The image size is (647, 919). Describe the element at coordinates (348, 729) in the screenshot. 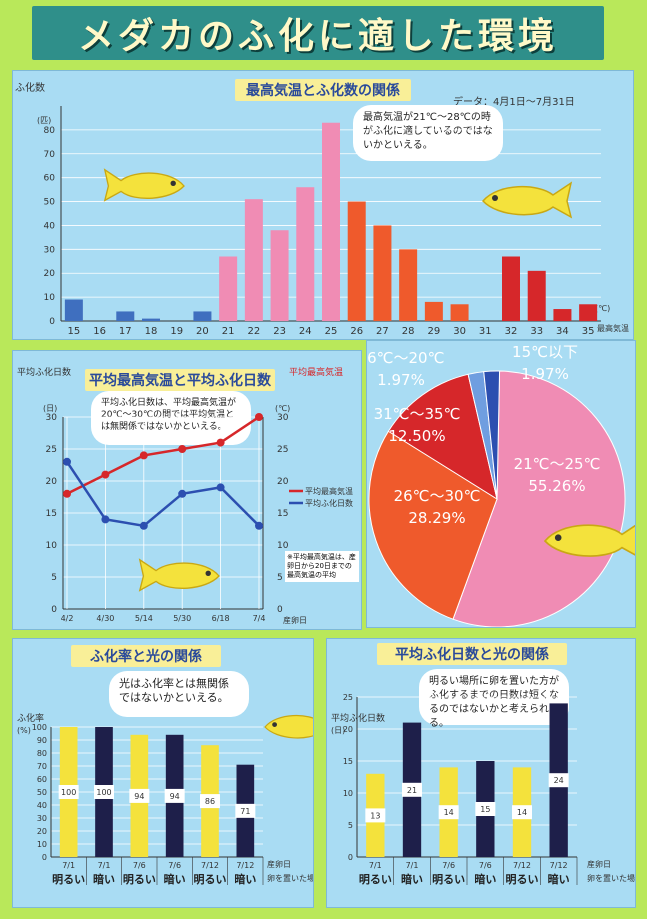

I see `chart5-ytick-label: 20` at that location.